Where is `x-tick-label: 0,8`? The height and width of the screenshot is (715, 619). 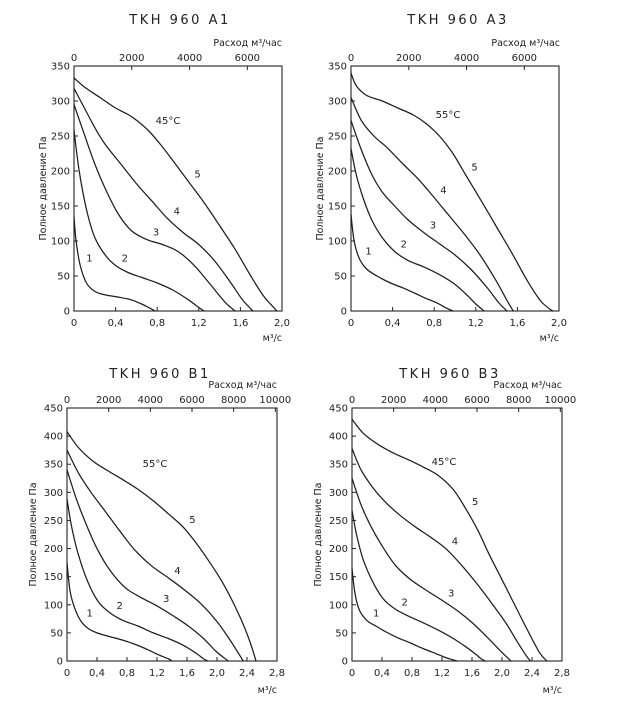
x-tick-label: 0,8 is located at coordinates (412, 673).